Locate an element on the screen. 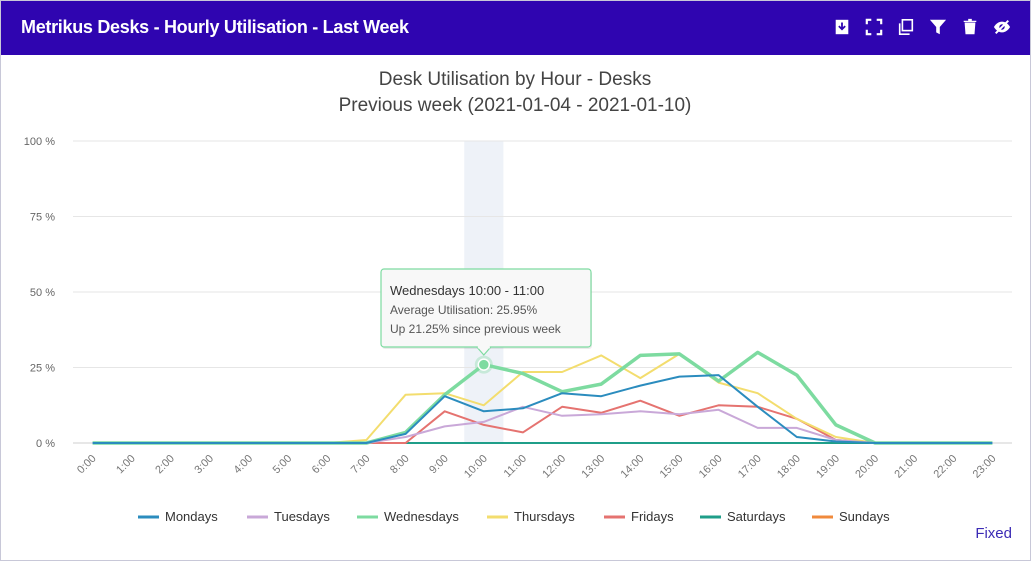 This screenshot has height=561, width=1031. legend-label-wednesdays: Wednesdays is located at coordinates (421, 516).